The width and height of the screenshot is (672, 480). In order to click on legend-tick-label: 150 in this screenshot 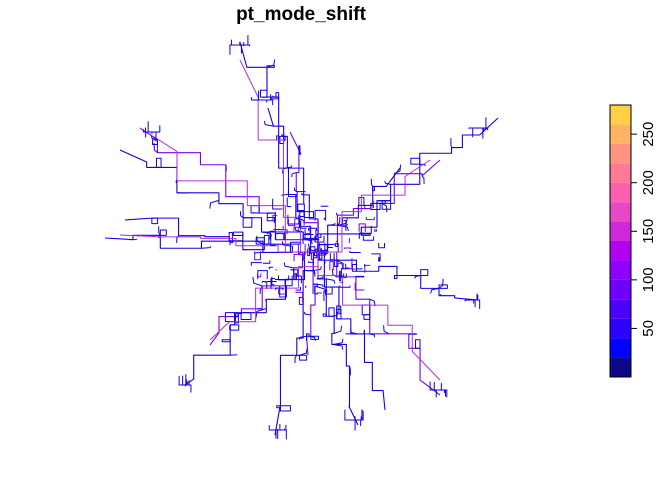, I will do `click(648, 231)`.